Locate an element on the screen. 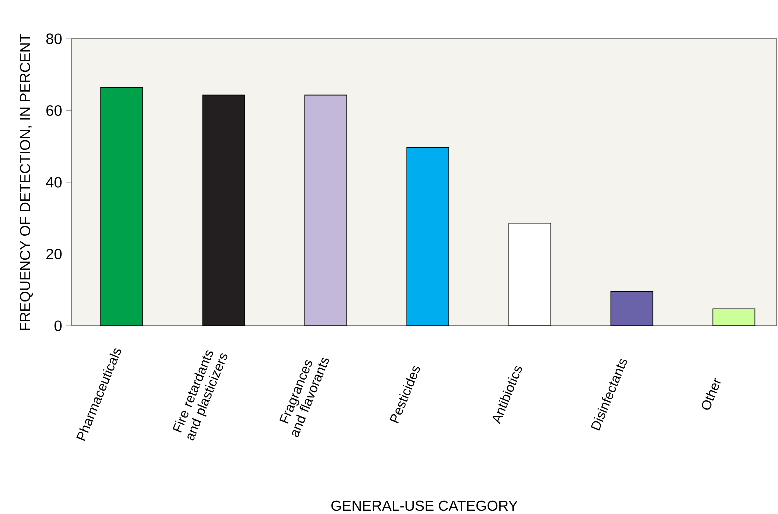  x-axis-title: GENERAL-USE CATEGORY is located at coordinates (425, 505).